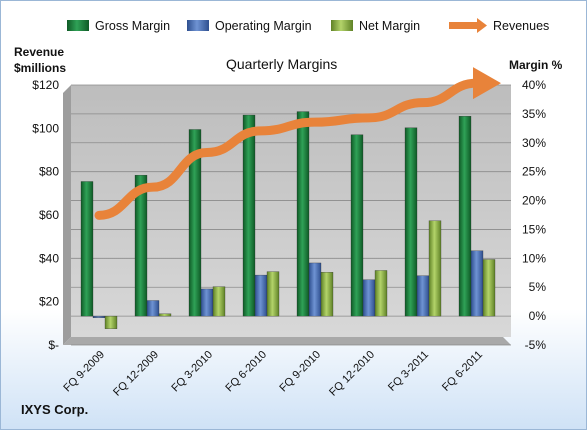  Describe the element at coordinates (534, 172) in the screenshot. I see `right-tick-label: 25%` at that location.